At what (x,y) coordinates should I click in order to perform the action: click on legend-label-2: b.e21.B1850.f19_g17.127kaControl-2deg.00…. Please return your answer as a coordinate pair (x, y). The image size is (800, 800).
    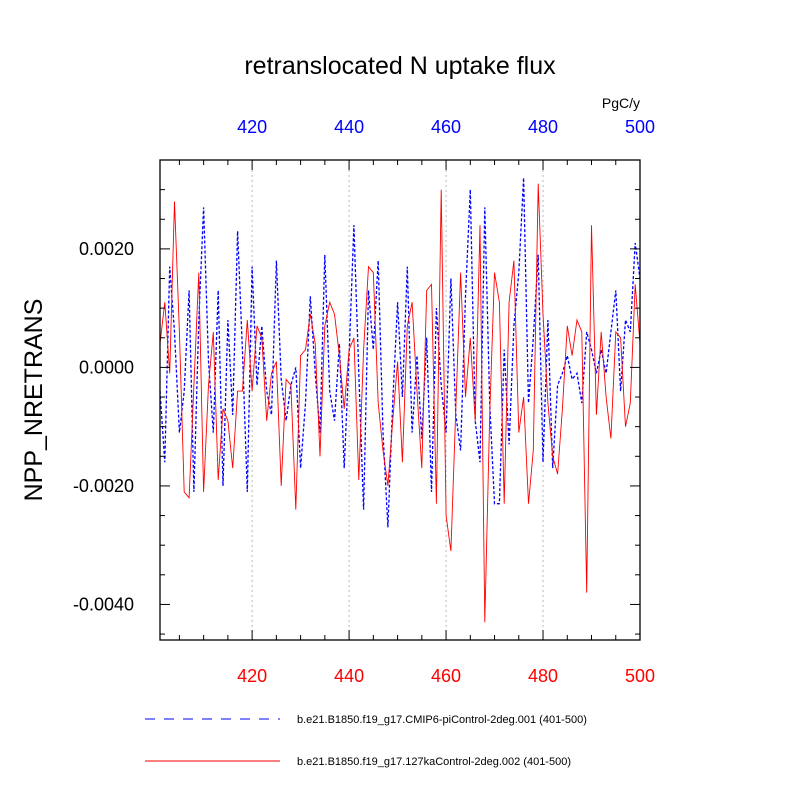
    Looking at the image, I should click on (434, 762).